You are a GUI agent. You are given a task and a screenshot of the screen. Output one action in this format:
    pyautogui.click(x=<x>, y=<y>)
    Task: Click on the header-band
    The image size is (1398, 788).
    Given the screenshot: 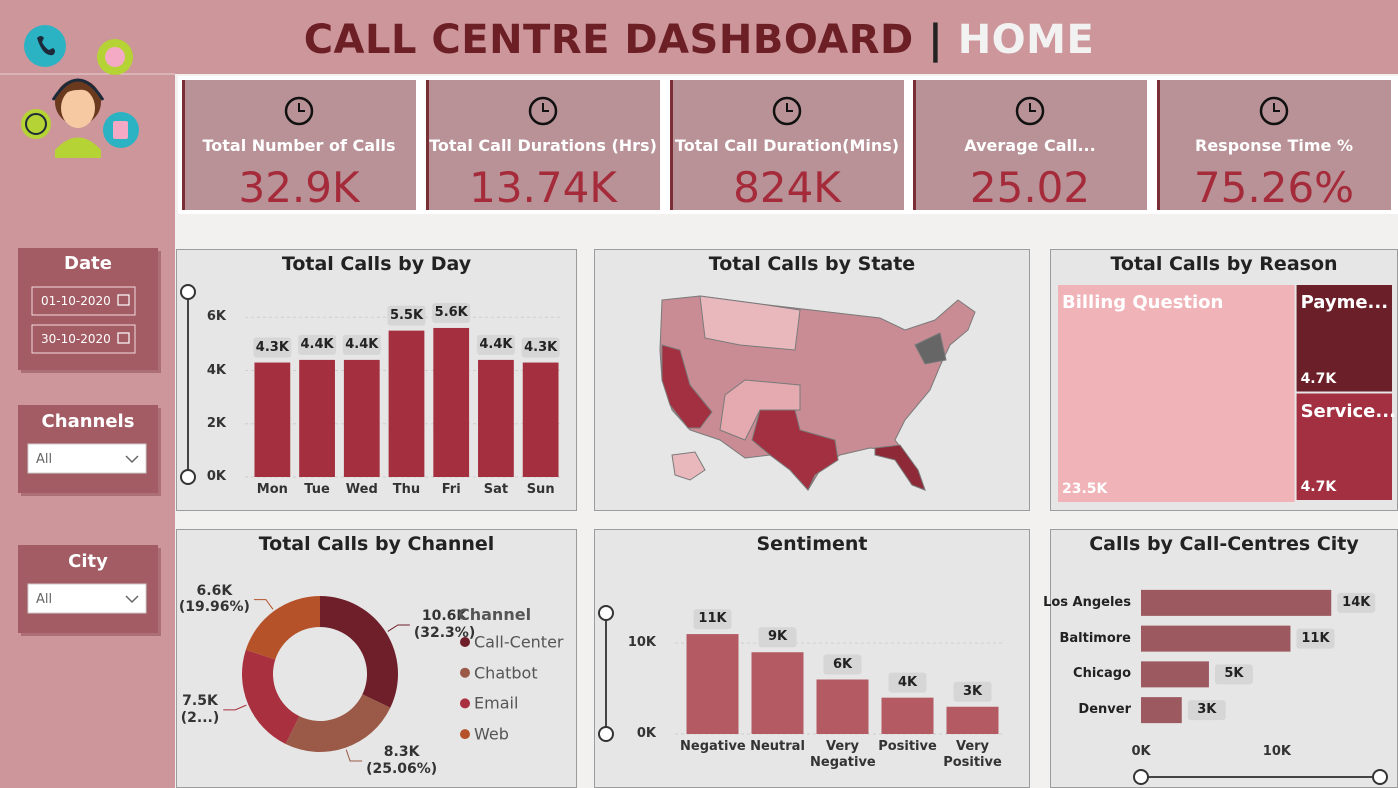 What is the action you would take?
    pyautogui.click(x=699, y=37)
    